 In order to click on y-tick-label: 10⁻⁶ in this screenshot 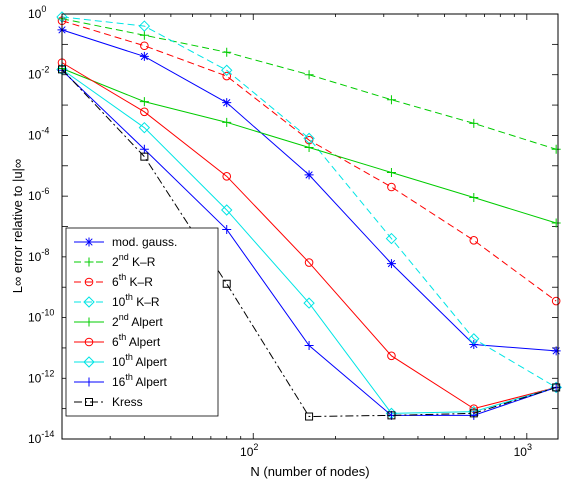, I will do `click(38, 194)`.